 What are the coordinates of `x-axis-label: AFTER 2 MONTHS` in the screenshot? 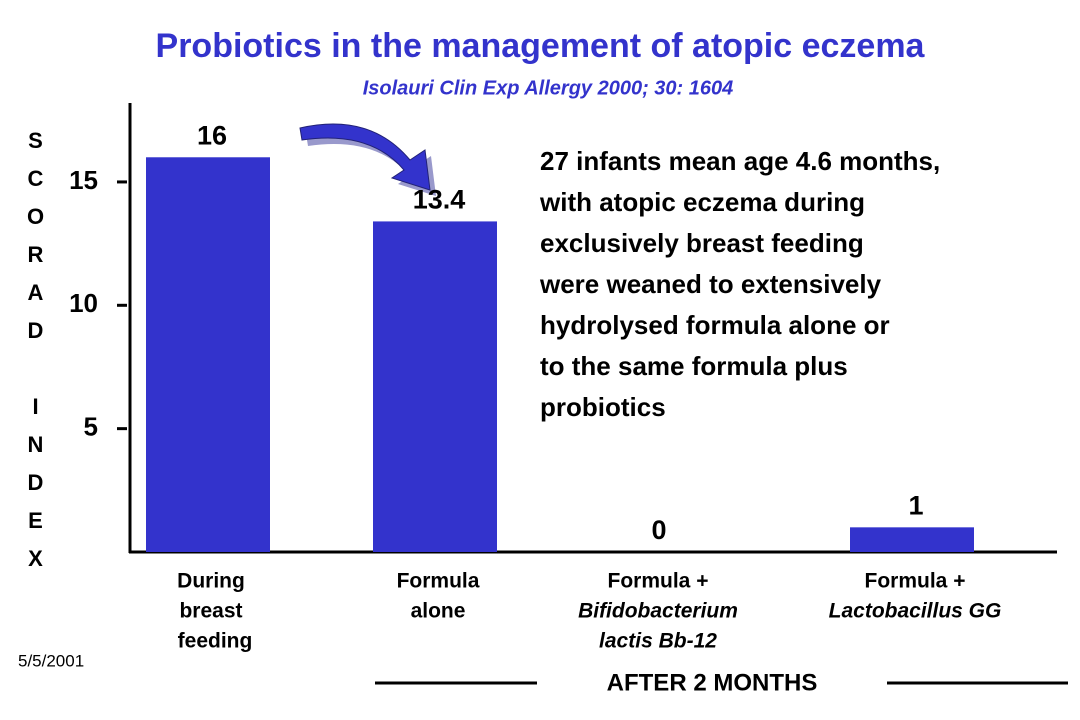 It's located at (712, 682).